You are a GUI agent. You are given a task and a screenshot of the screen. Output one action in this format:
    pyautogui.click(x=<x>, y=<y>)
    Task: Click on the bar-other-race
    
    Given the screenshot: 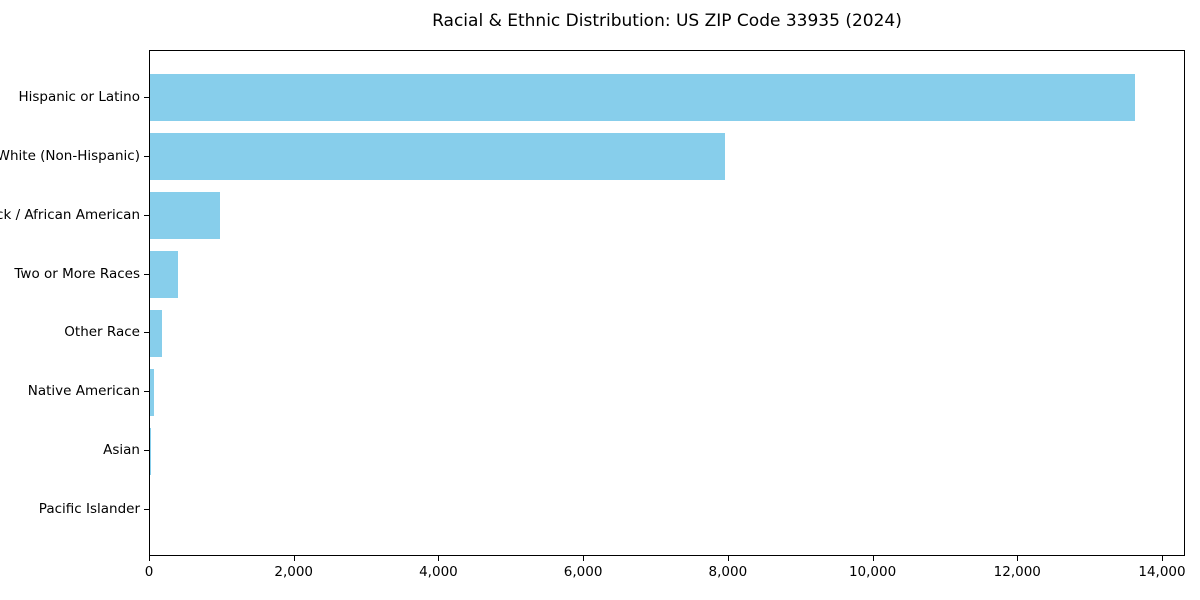 What is the action you would take?
    pyautogui.click(x=156, y=333)
    